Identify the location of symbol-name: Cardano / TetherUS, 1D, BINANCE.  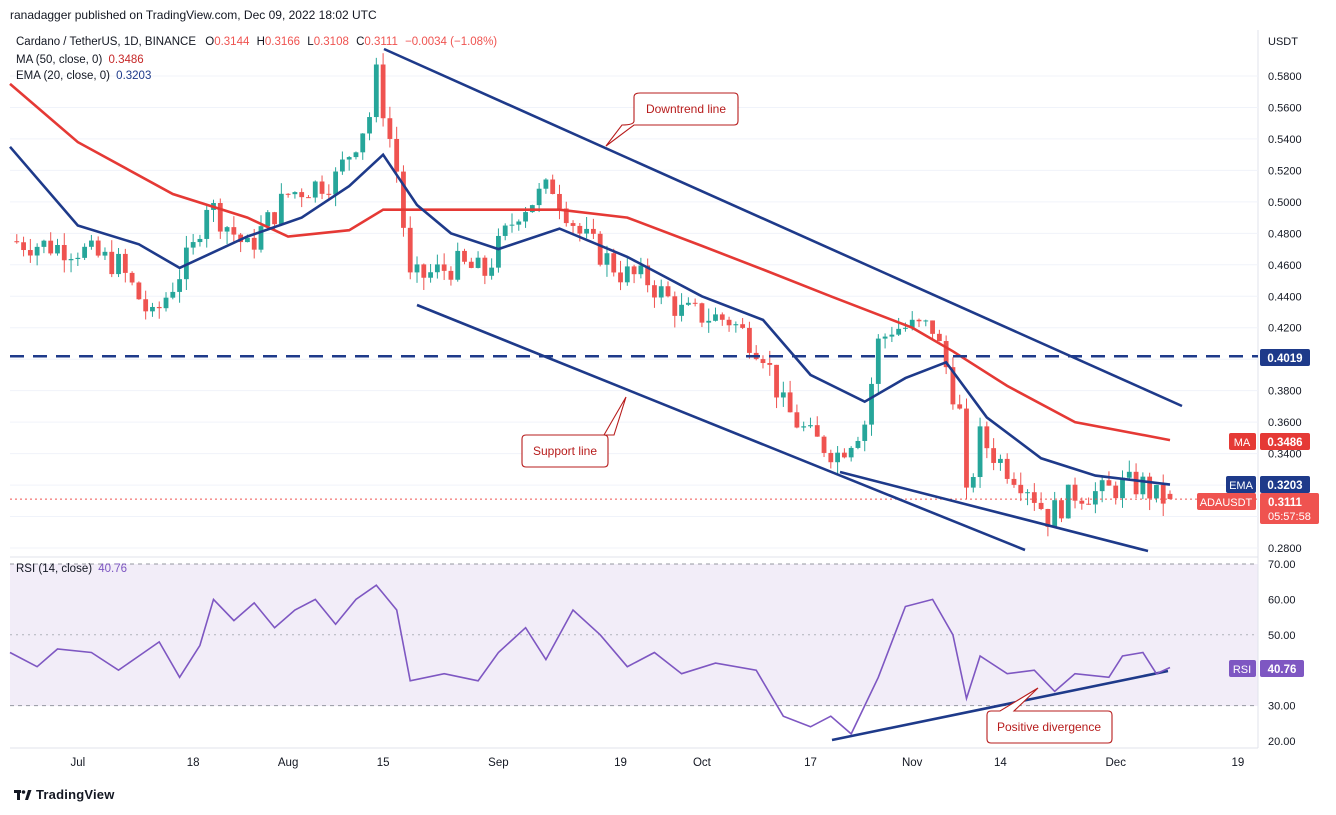
(106, 42).